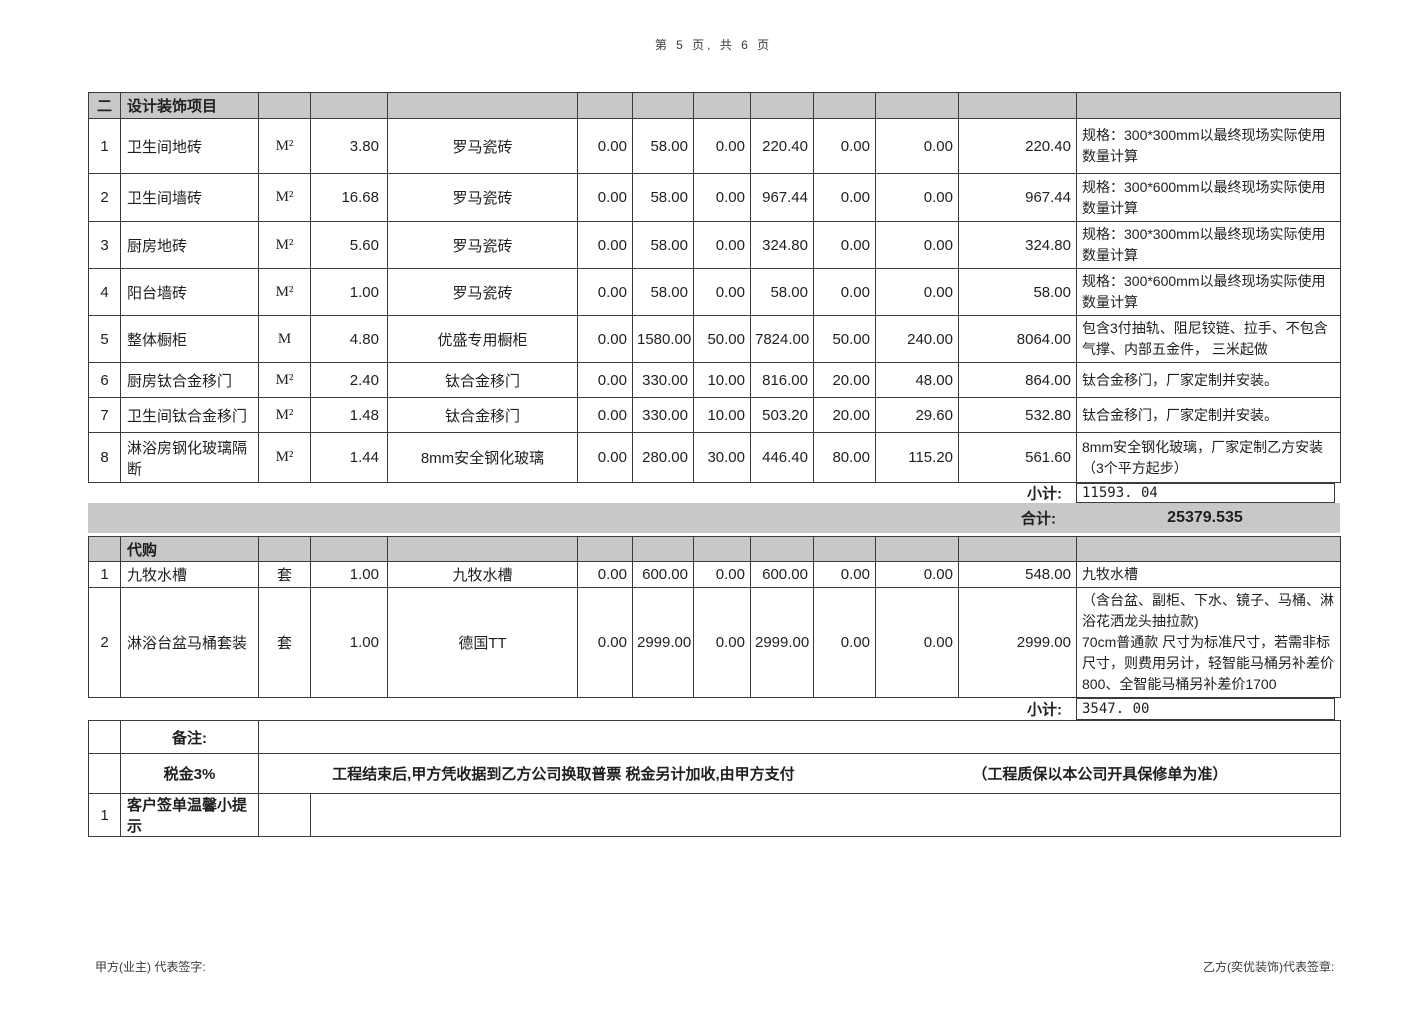 Image resolution: width=1427 pixels, height=1009 pixels. What do you see at coordinates (482, 642) in the screenshot?
I see `brand-cell: 德国TT` at bounding box center [482, 642].